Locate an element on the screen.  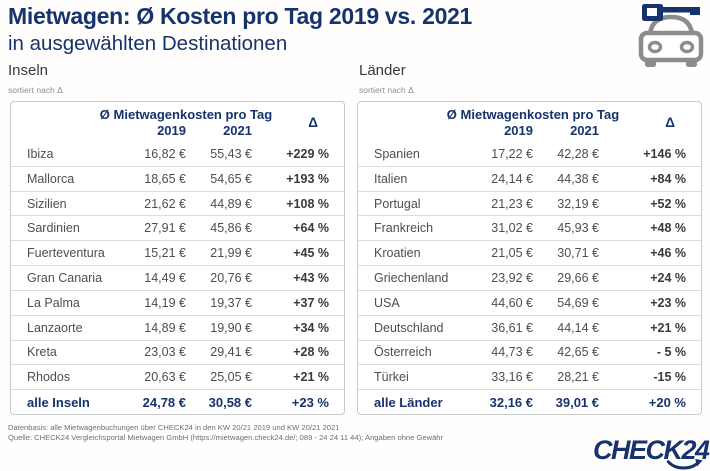
destination-name: Griechenland is located at coordinates (411, 277).